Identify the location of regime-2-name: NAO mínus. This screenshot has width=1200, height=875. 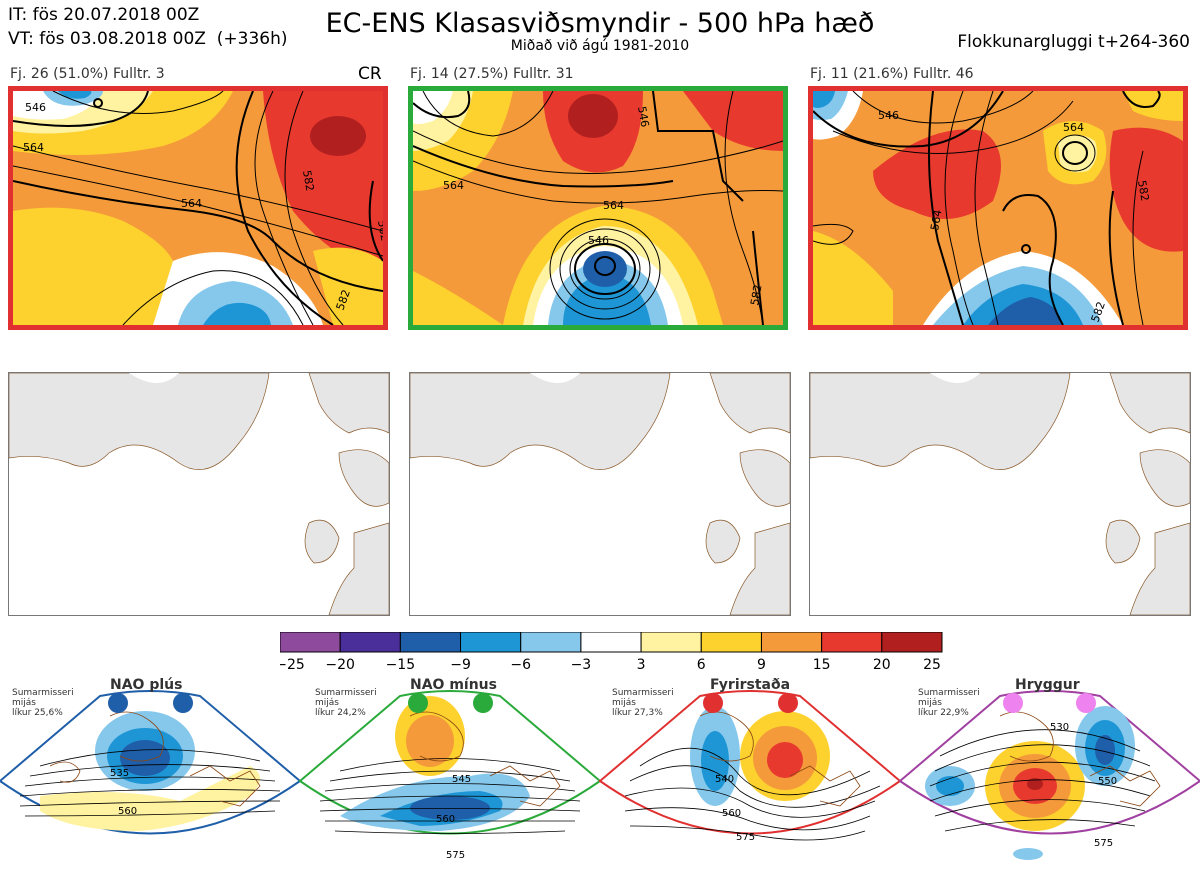
(453, 685).